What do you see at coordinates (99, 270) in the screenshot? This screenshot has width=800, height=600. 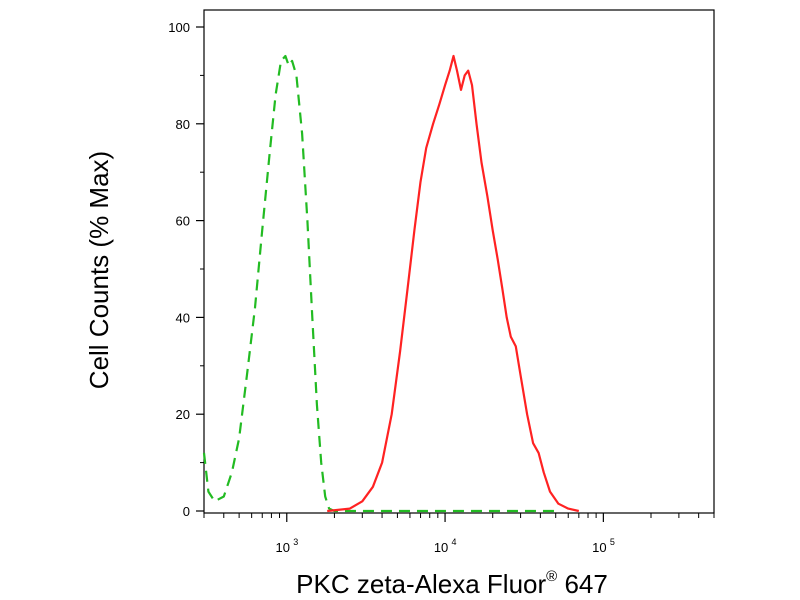 I see `y-axis-label: Cell Counts (% Max)` at bounding box center [99, 270].